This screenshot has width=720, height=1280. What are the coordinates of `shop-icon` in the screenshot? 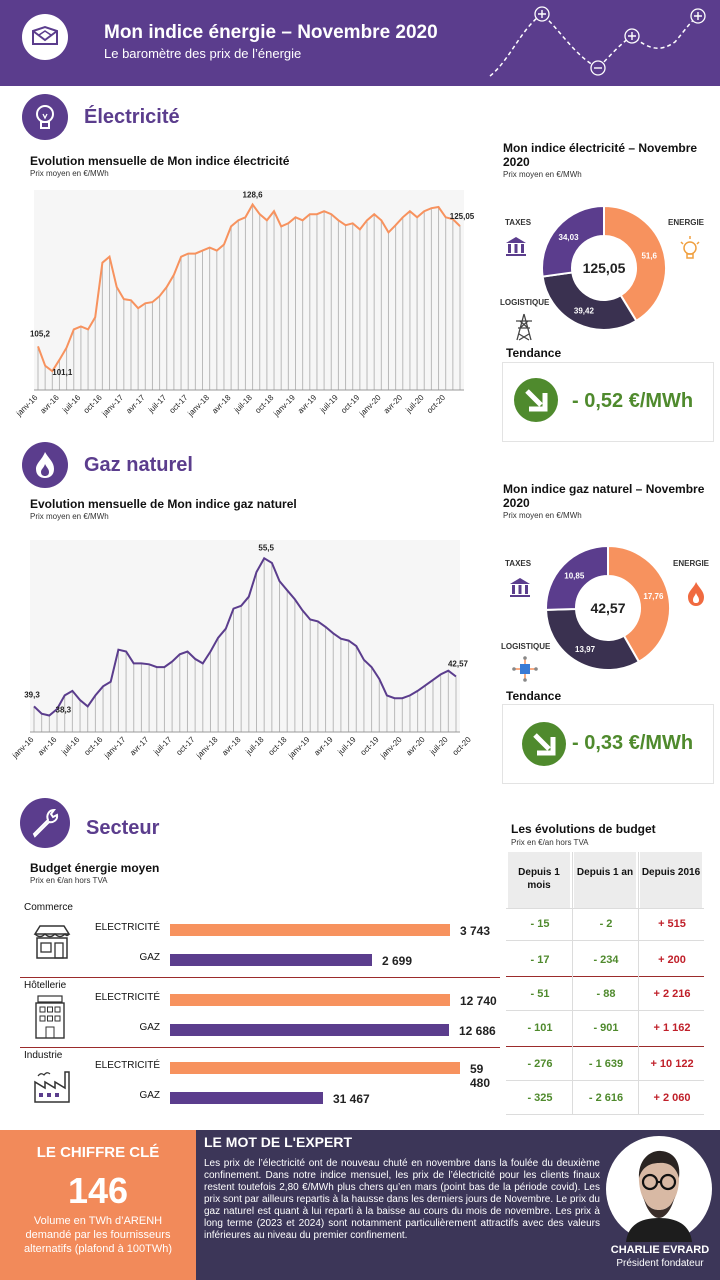 It's located at (52, 942).